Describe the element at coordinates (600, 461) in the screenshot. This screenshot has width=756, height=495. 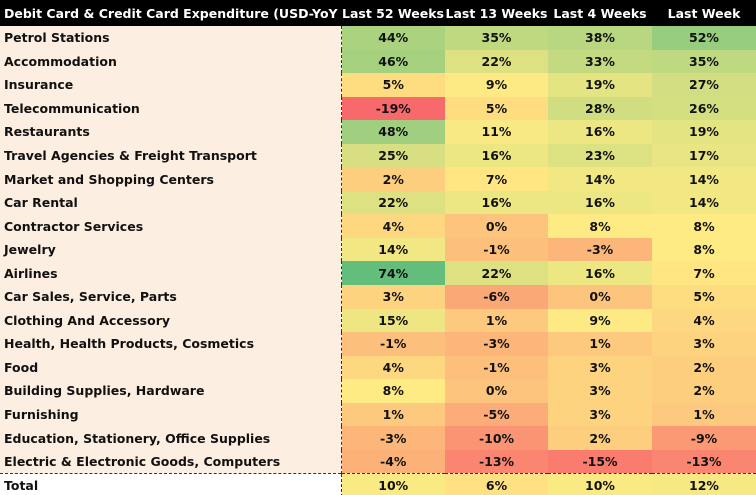
I see `value-cell: -15%` at that location.